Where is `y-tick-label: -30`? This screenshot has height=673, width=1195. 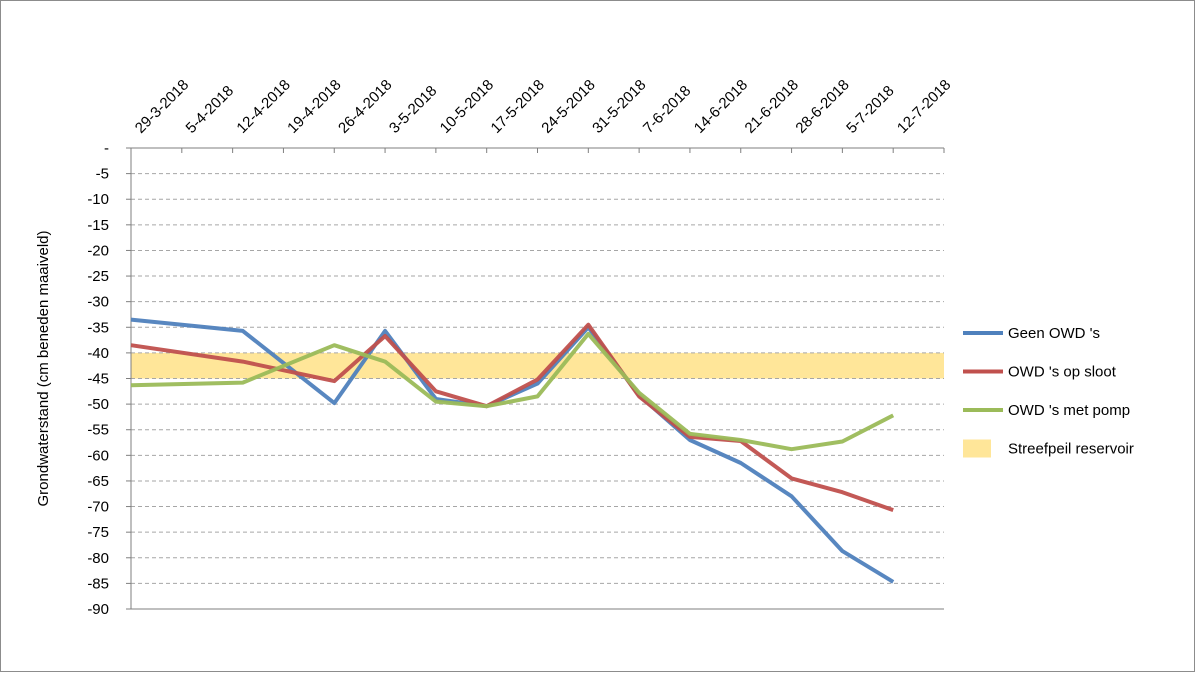
y-tick-label: -30 is located at coordinates (98, 302).